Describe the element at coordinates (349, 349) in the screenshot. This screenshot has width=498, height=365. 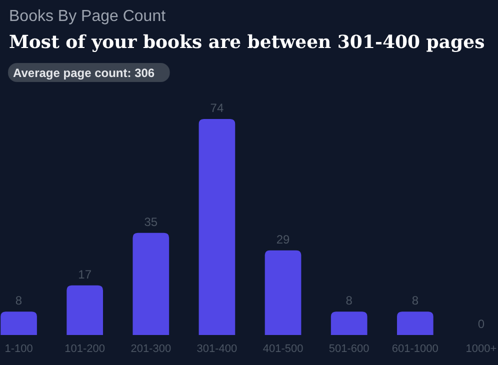
I see `x-tick-label: 501-600` at that location.